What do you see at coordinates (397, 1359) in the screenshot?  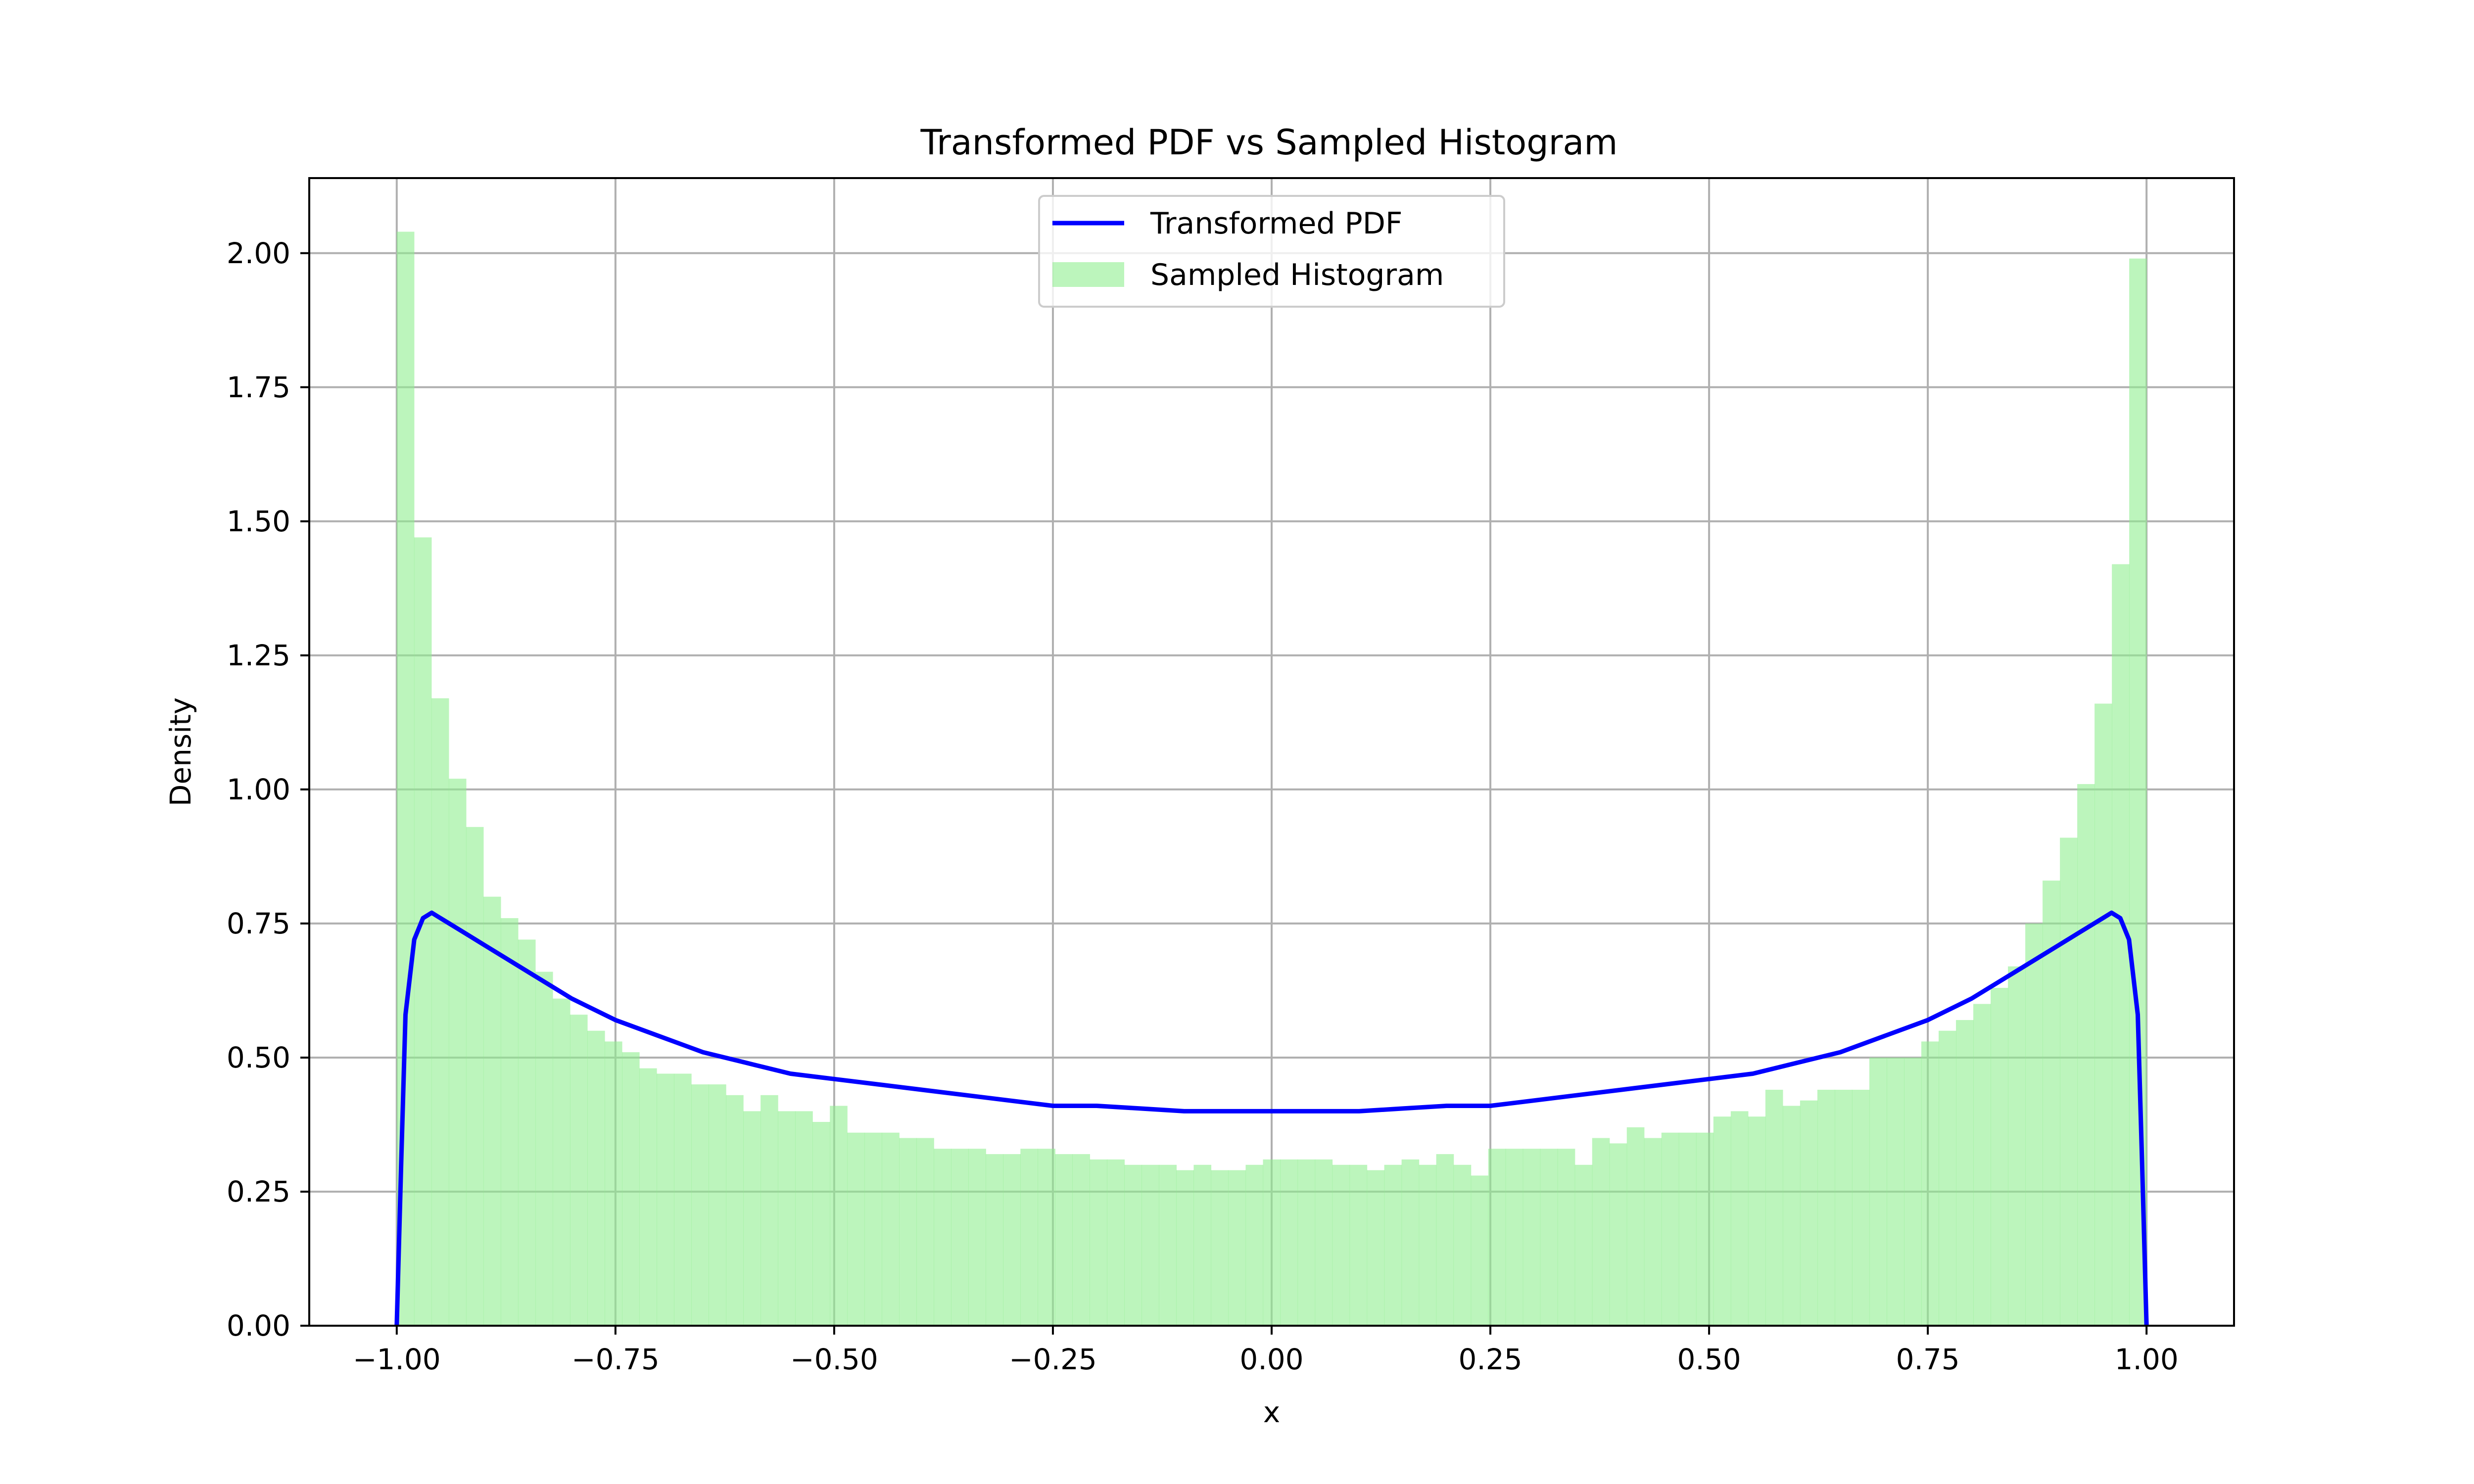 I see `x-tick-label: −1.00` at bounding box center [397, 1359].